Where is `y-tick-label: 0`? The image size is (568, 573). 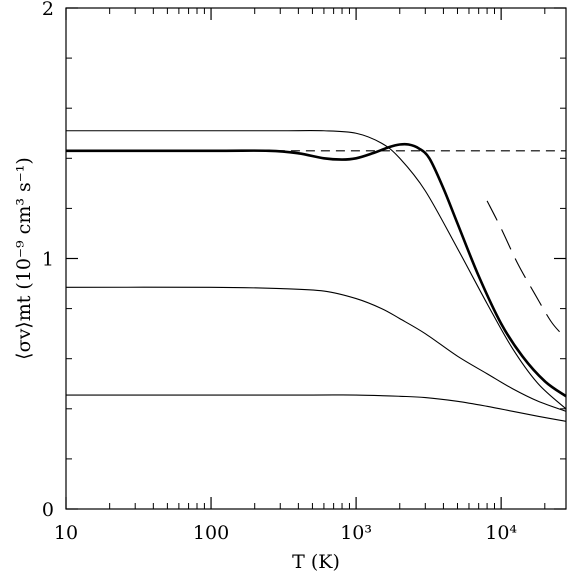 y-tick-label: 0 is located at coordinates (48, 510).